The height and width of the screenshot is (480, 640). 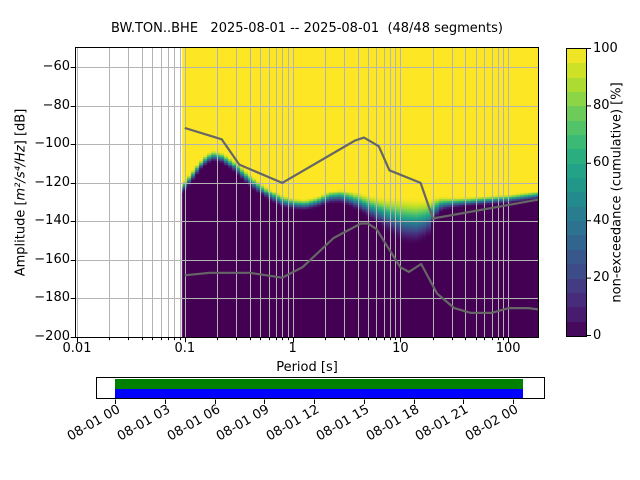 What do you see at coordinates (21, 127) in the screenshot?
I see `y-axis-label-suffix: ] [dB]` at bounding box center [21, 127].